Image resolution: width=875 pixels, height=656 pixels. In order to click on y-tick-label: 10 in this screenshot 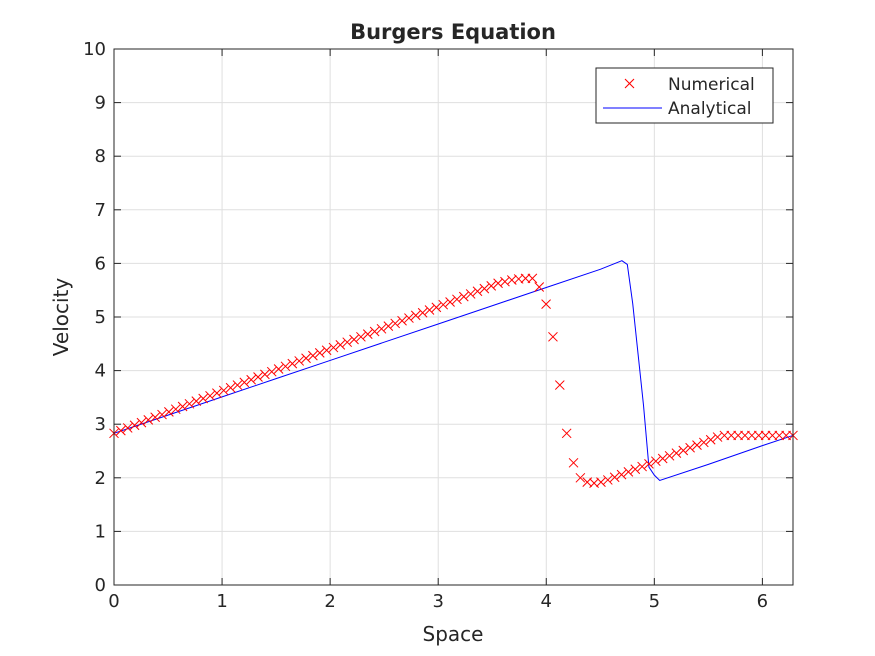, I will do `click(94, 49)`.